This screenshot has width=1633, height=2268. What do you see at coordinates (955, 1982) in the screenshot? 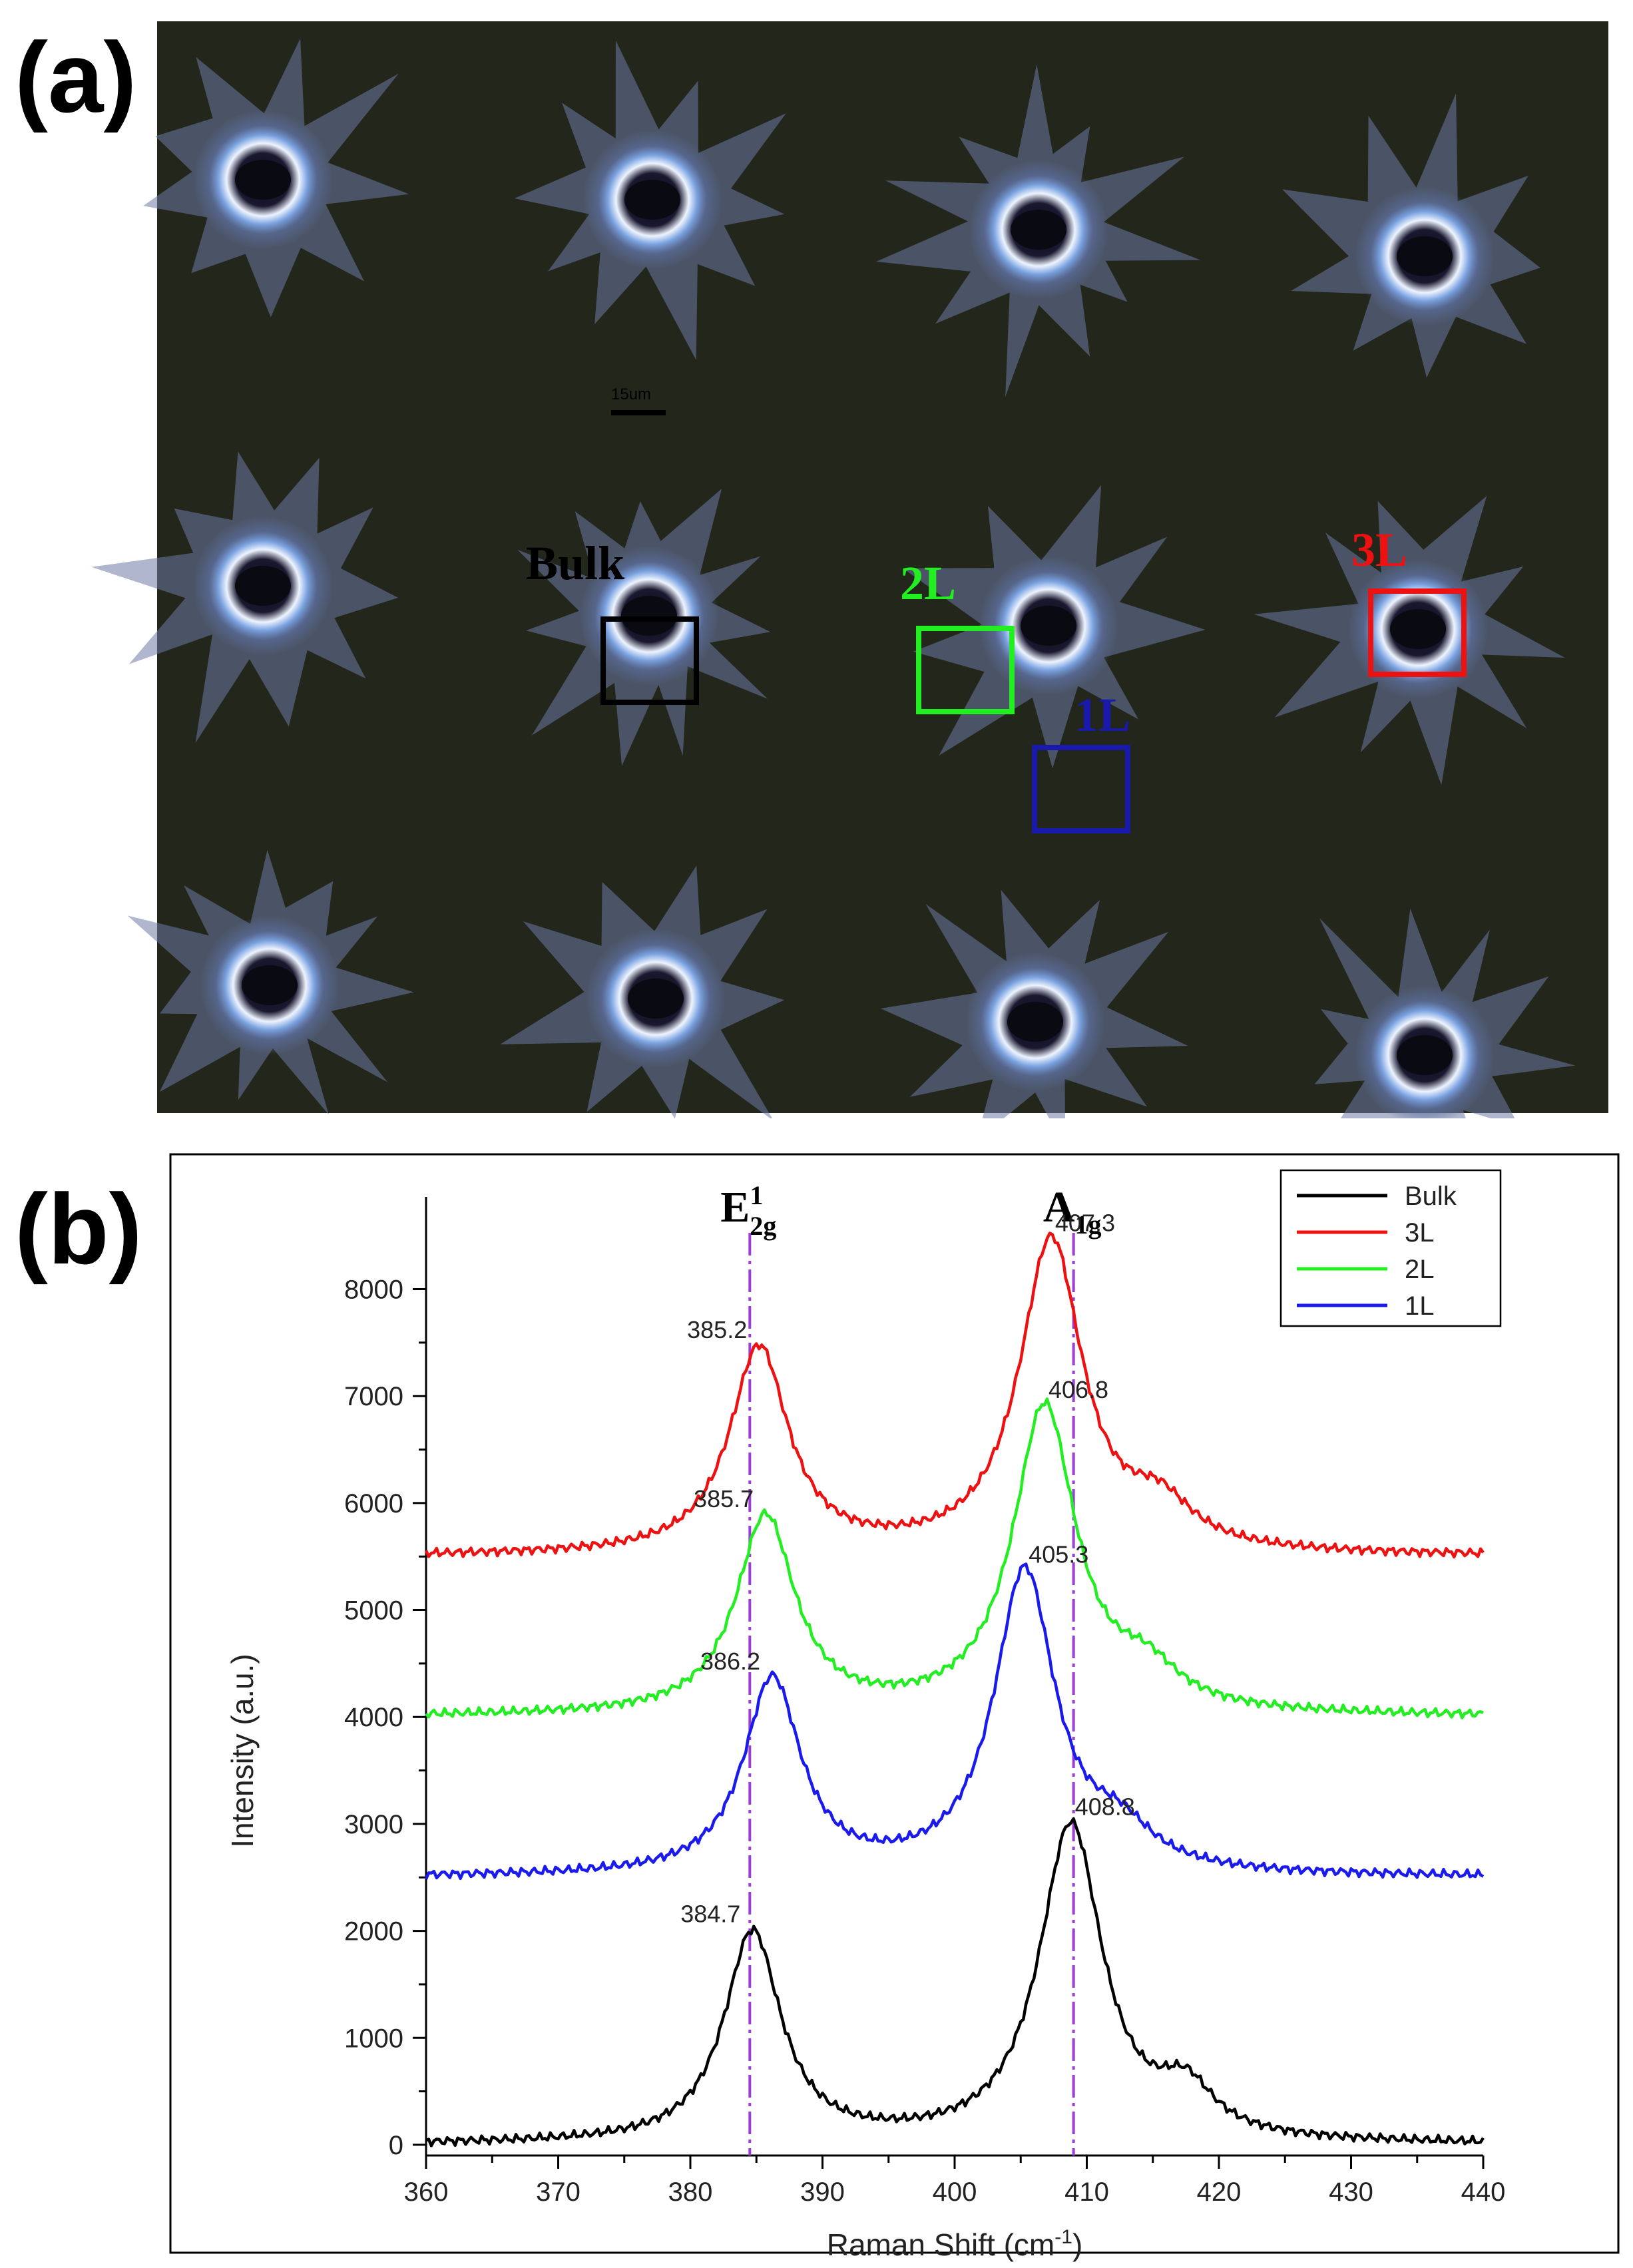
I see `series-line-bulk` at bounding box center [955, 1982].